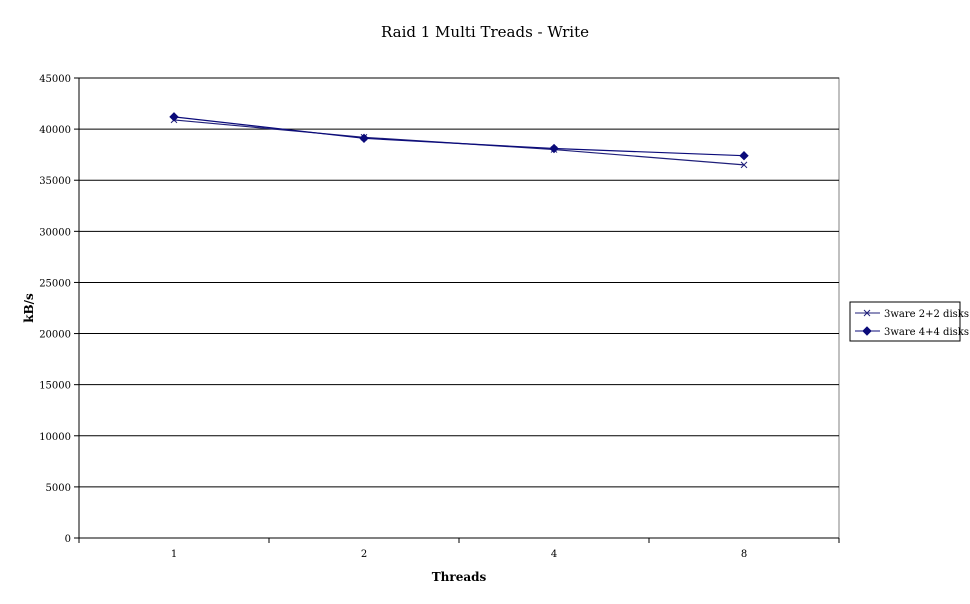  I want to click on y-tick-label-25000: 25000, so click(55, 283).